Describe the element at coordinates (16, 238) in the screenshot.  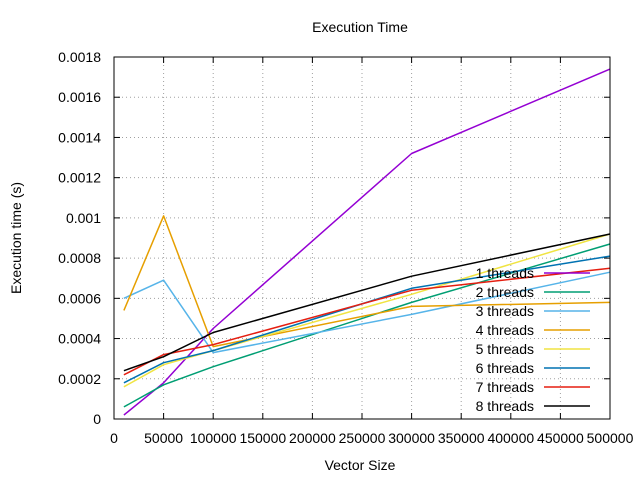
I see `y-axis-title: Execution time (s)` at that location.